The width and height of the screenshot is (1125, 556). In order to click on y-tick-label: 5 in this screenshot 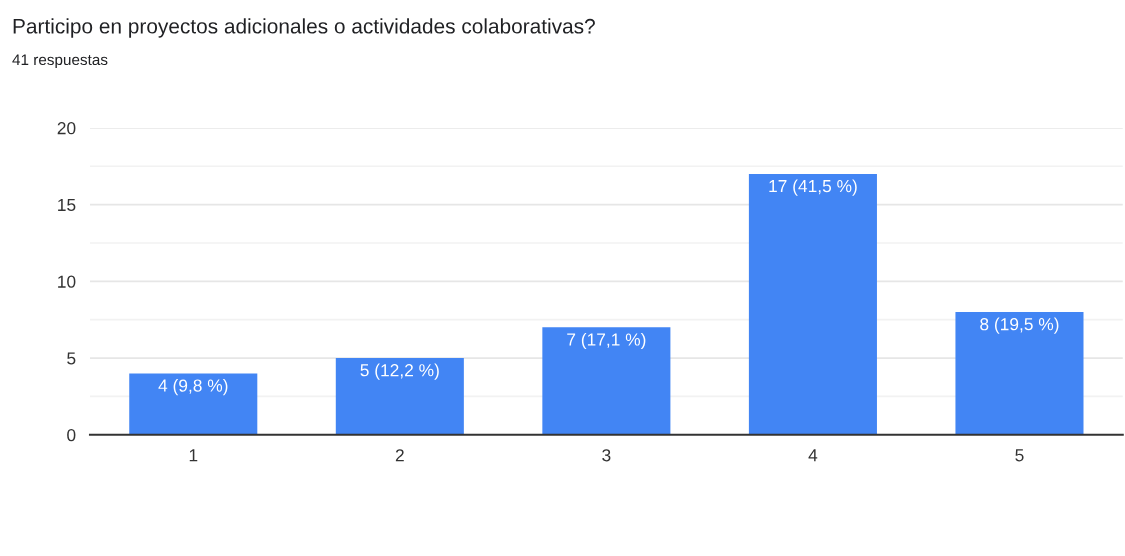, I will do `click(71, 358)`.